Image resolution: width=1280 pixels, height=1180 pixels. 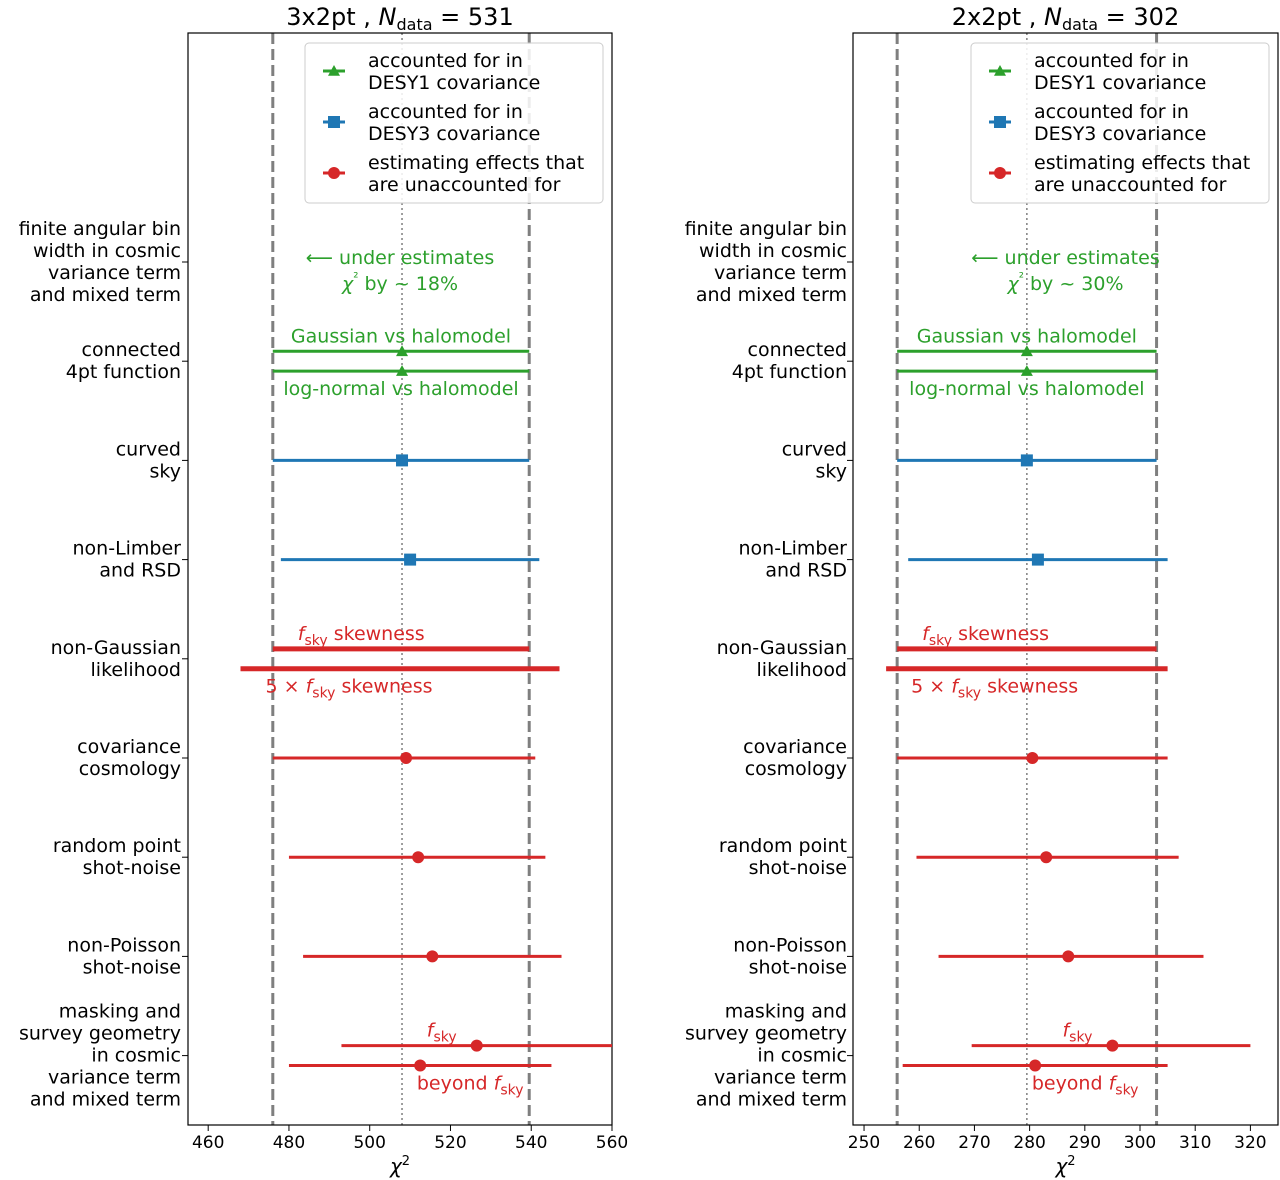 What do you see at coordinates (289, 1143) in the screenshot?
I see `x-tick-label: 480` at bounding box center [289, 1143].